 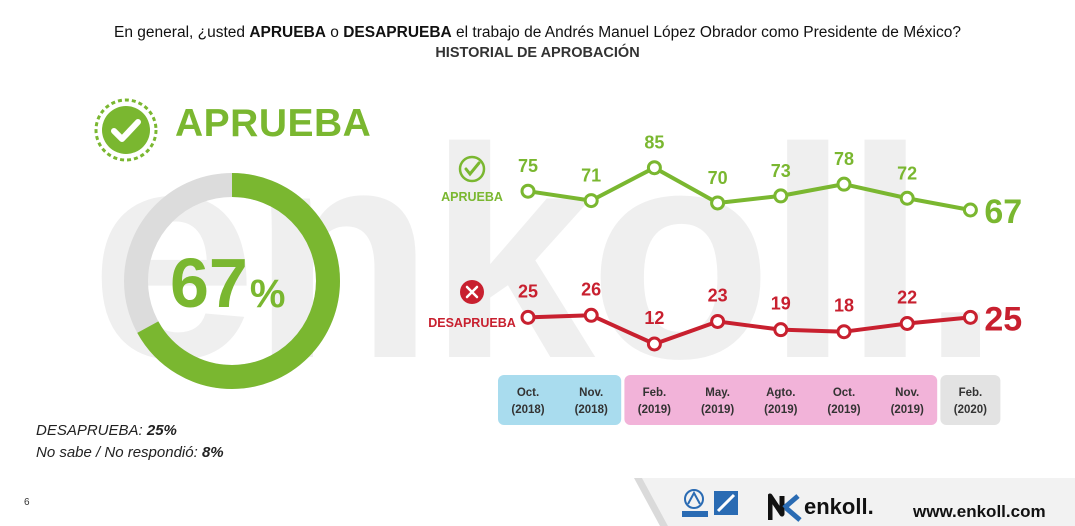 I want to click on website-link: www.enkoll.com, so click(x=979, y=511).